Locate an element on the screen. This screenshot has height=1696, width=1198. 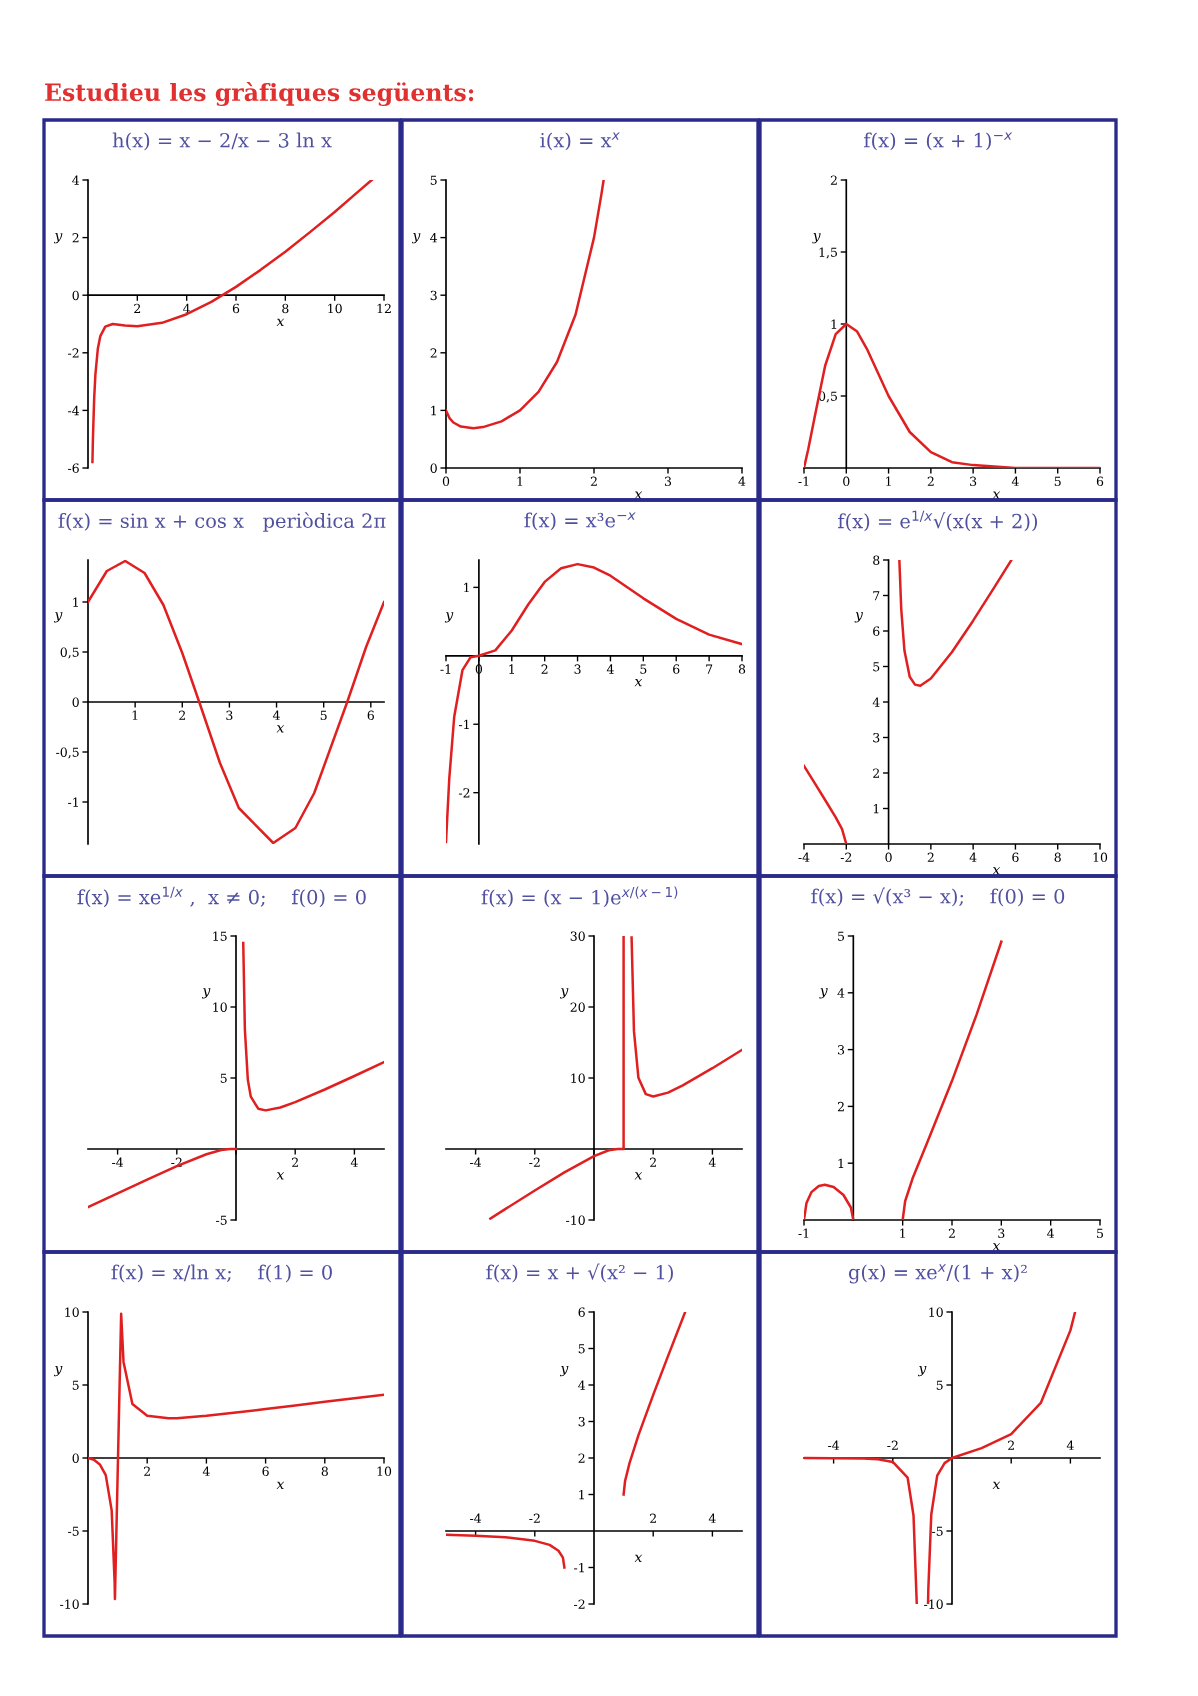
chart-title: f(x) = x + √(x² − 1) is located at coordinates (579, 1273).